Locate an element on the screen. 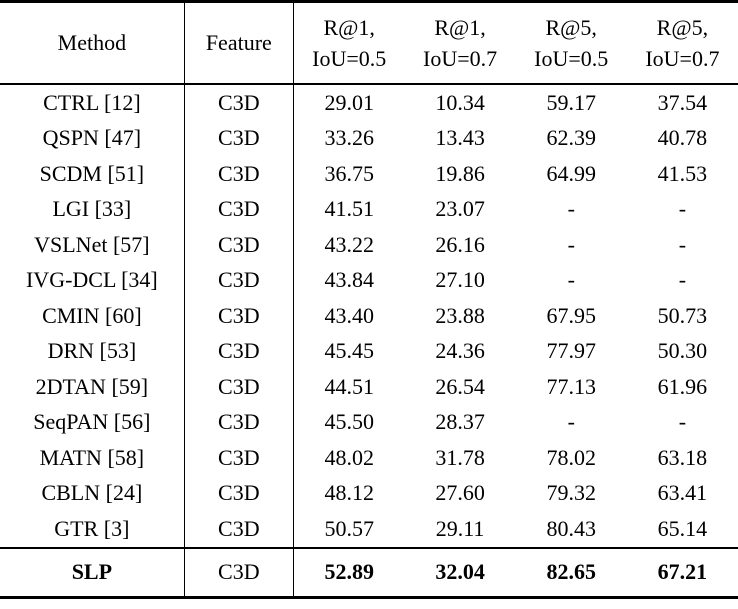 The image size is (738, 609). value-cell: 40.78 is located at coordinates (682, 138).